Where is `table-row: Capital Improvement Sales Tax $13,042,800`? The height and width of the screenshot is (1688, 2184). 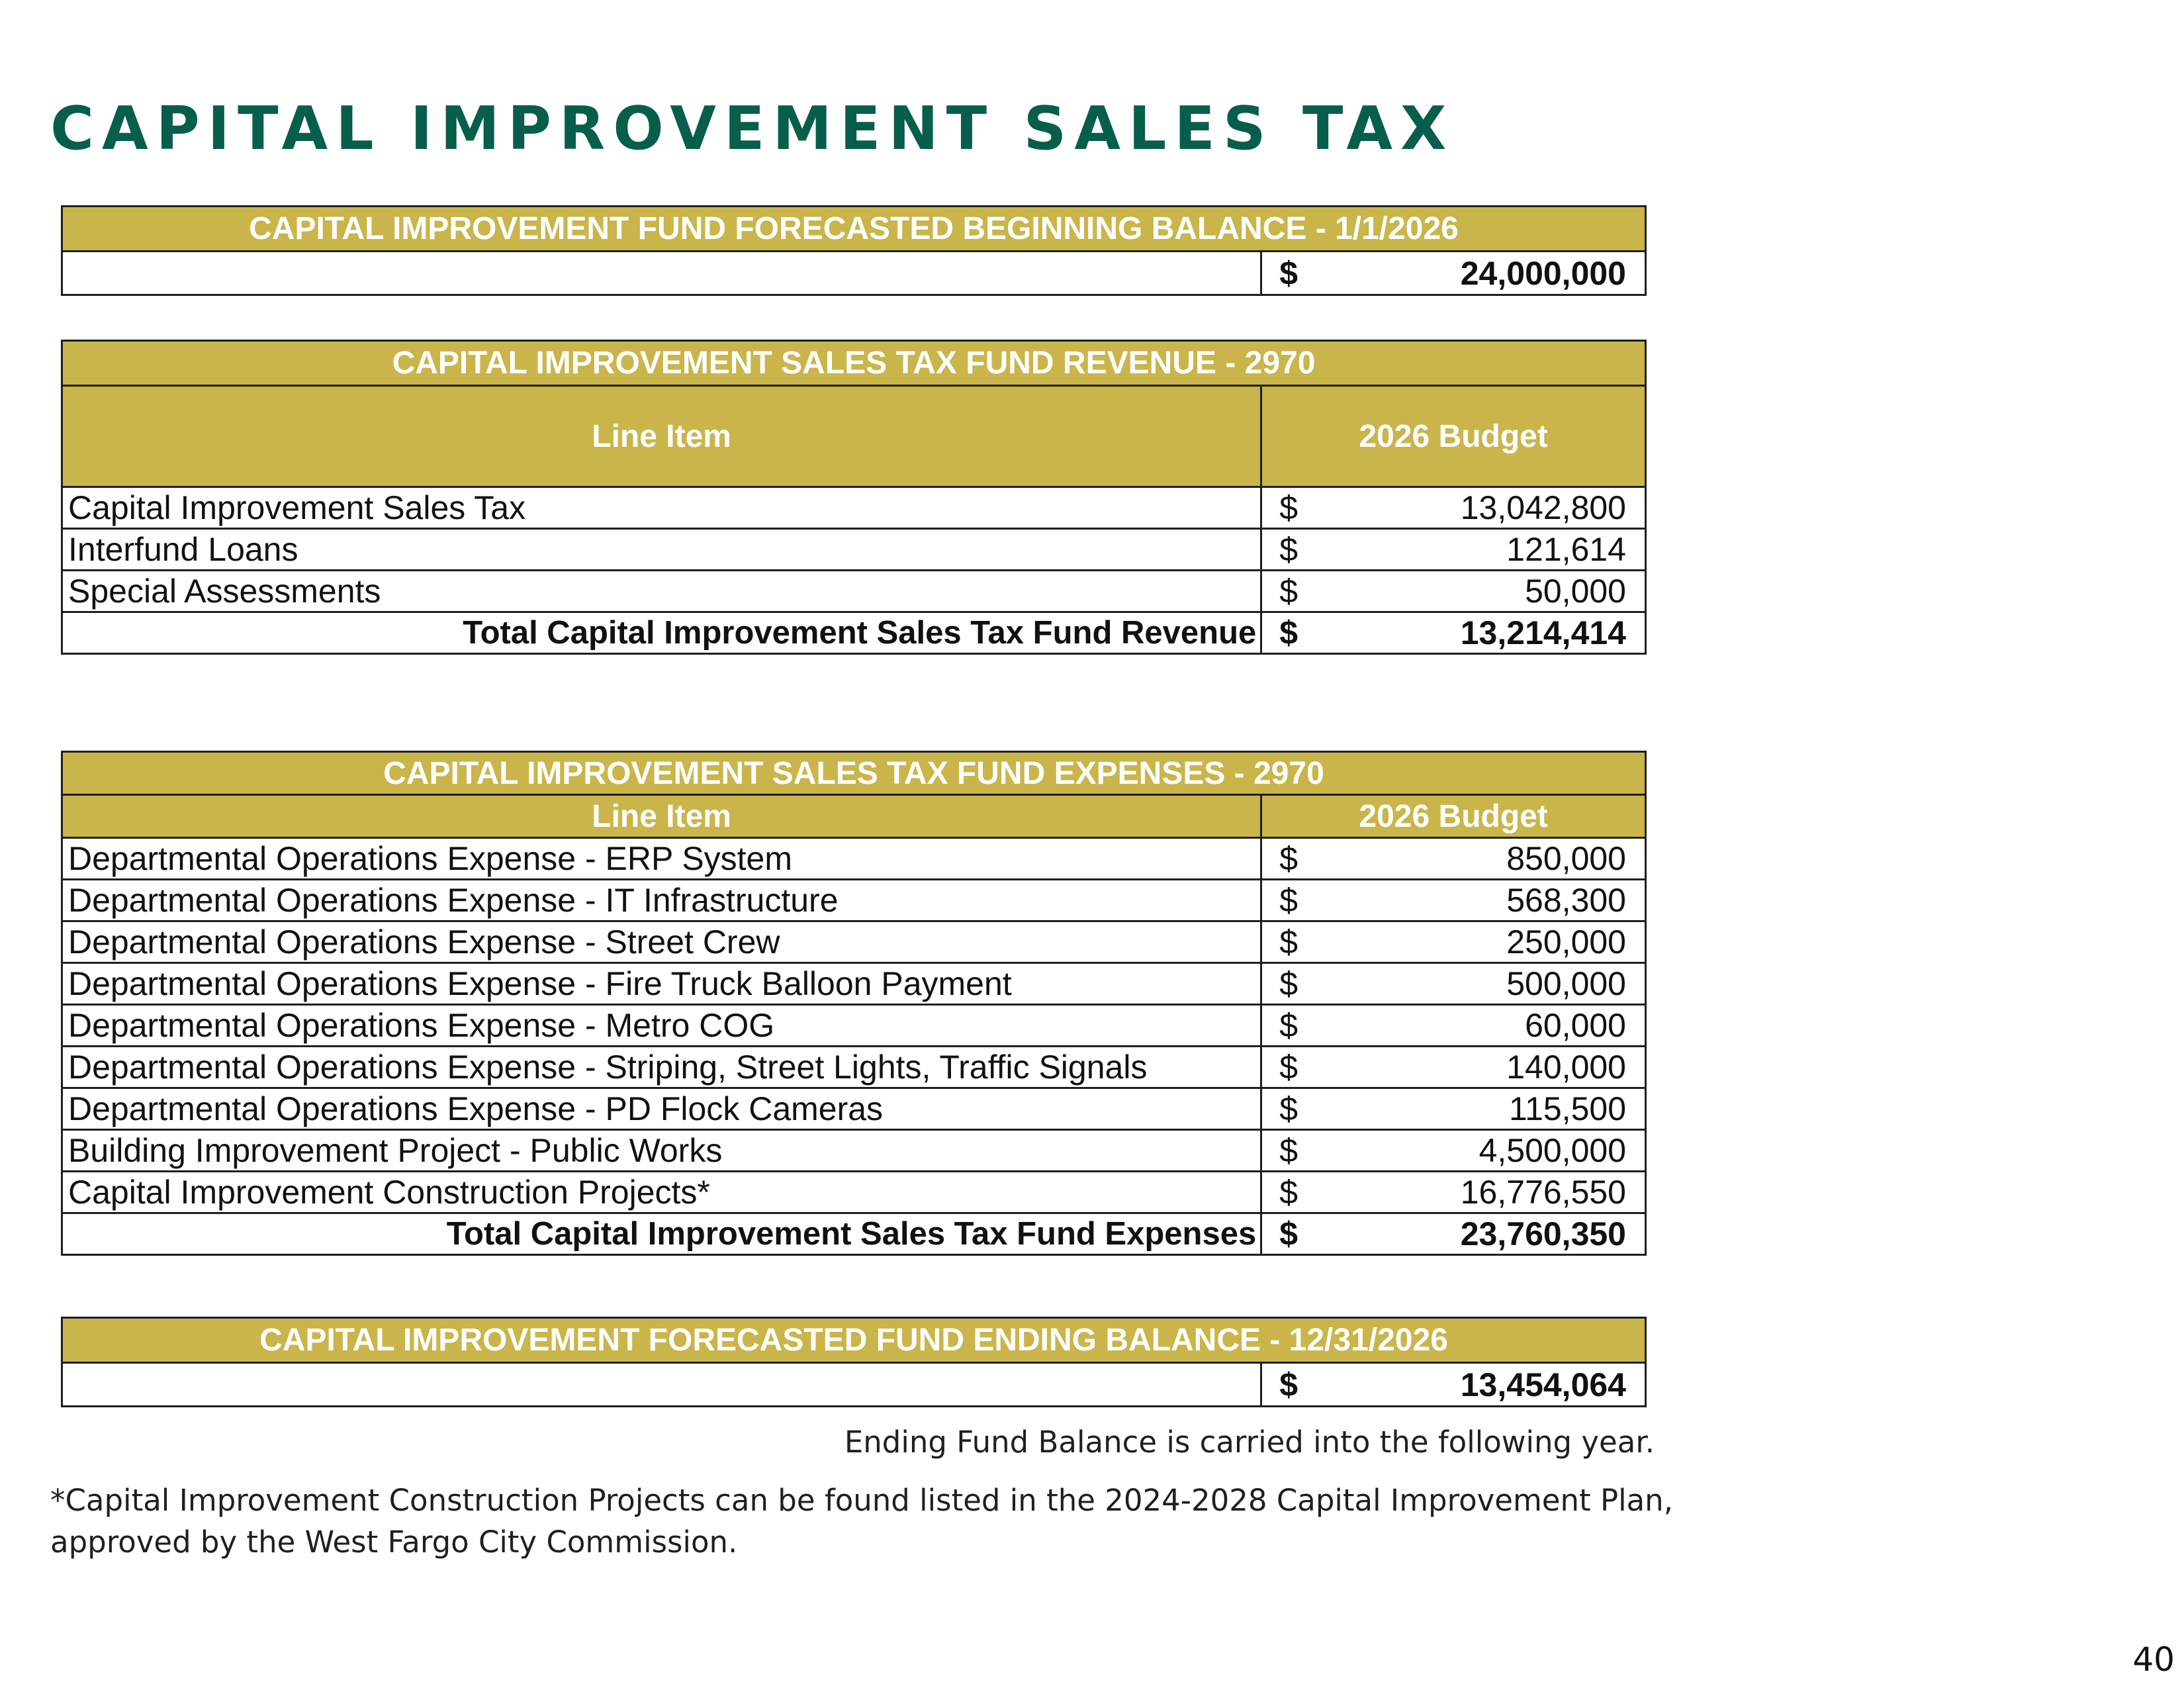 table-row: Capital Improvement Sales Tax $13,042,800 is located at coordinates (853, 508).